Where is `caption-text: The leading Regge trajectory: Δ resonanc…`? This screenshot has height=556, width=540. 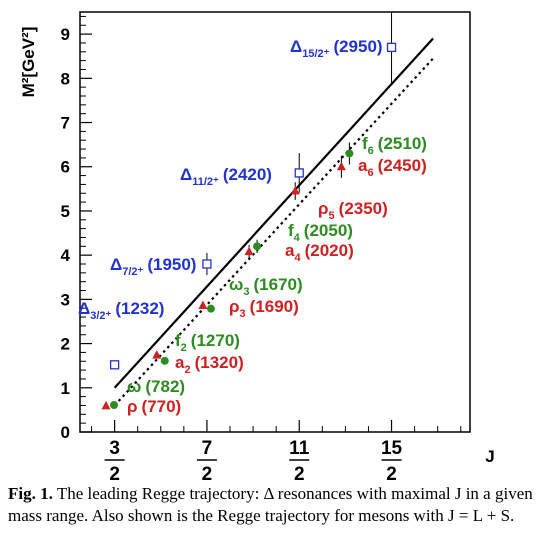 caption-text: The leading Regge trajectory: Δ resonanc… is located at coordinates (270, 504).